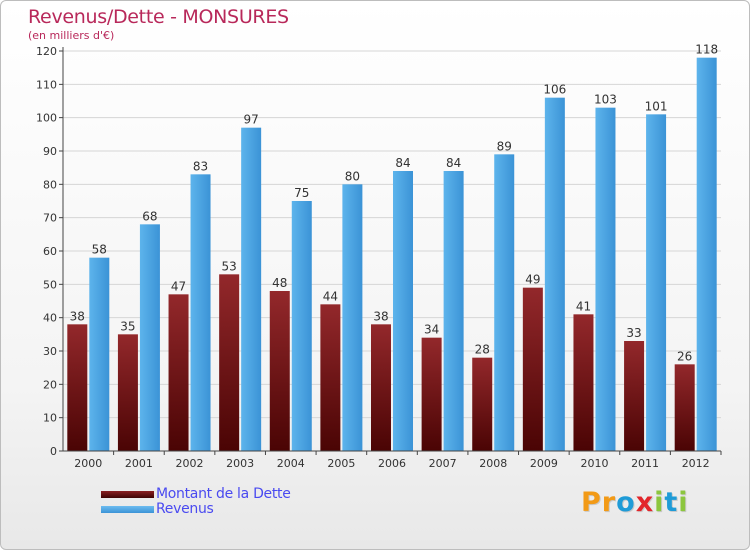 This screenshot has height=550, width=750. Describe the element at coordinates (554, 90) in the screenshot. I see `data-label-revenus: 106` at that location.